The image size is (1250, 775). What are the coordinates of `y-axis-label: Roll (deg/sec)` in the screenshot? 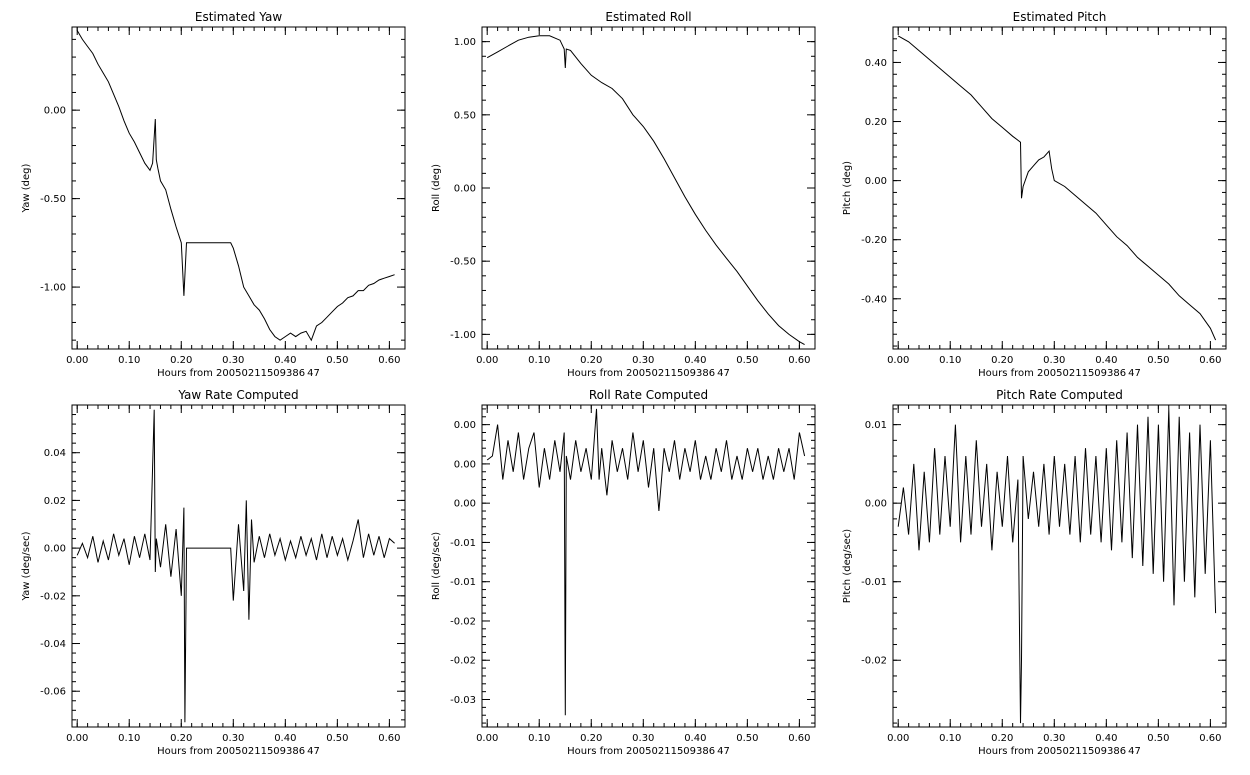 It's located at (436, 566).